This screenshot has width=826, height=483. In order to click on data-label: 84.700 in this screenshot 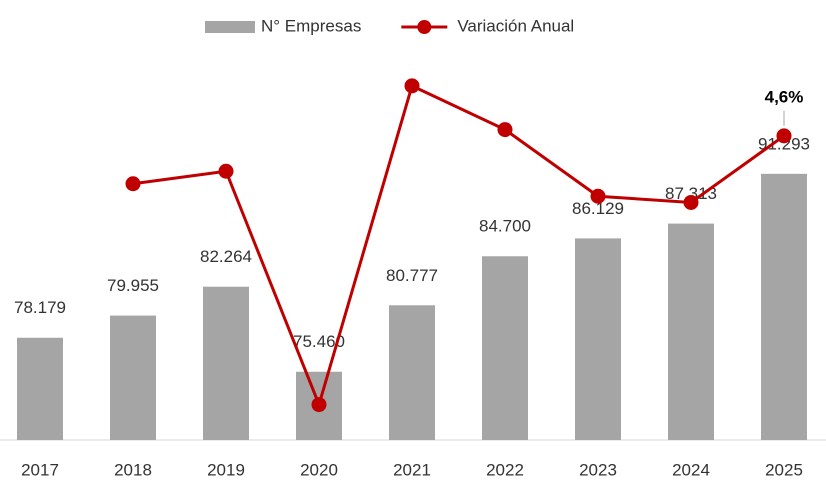, I will do `click(505, 226)`.